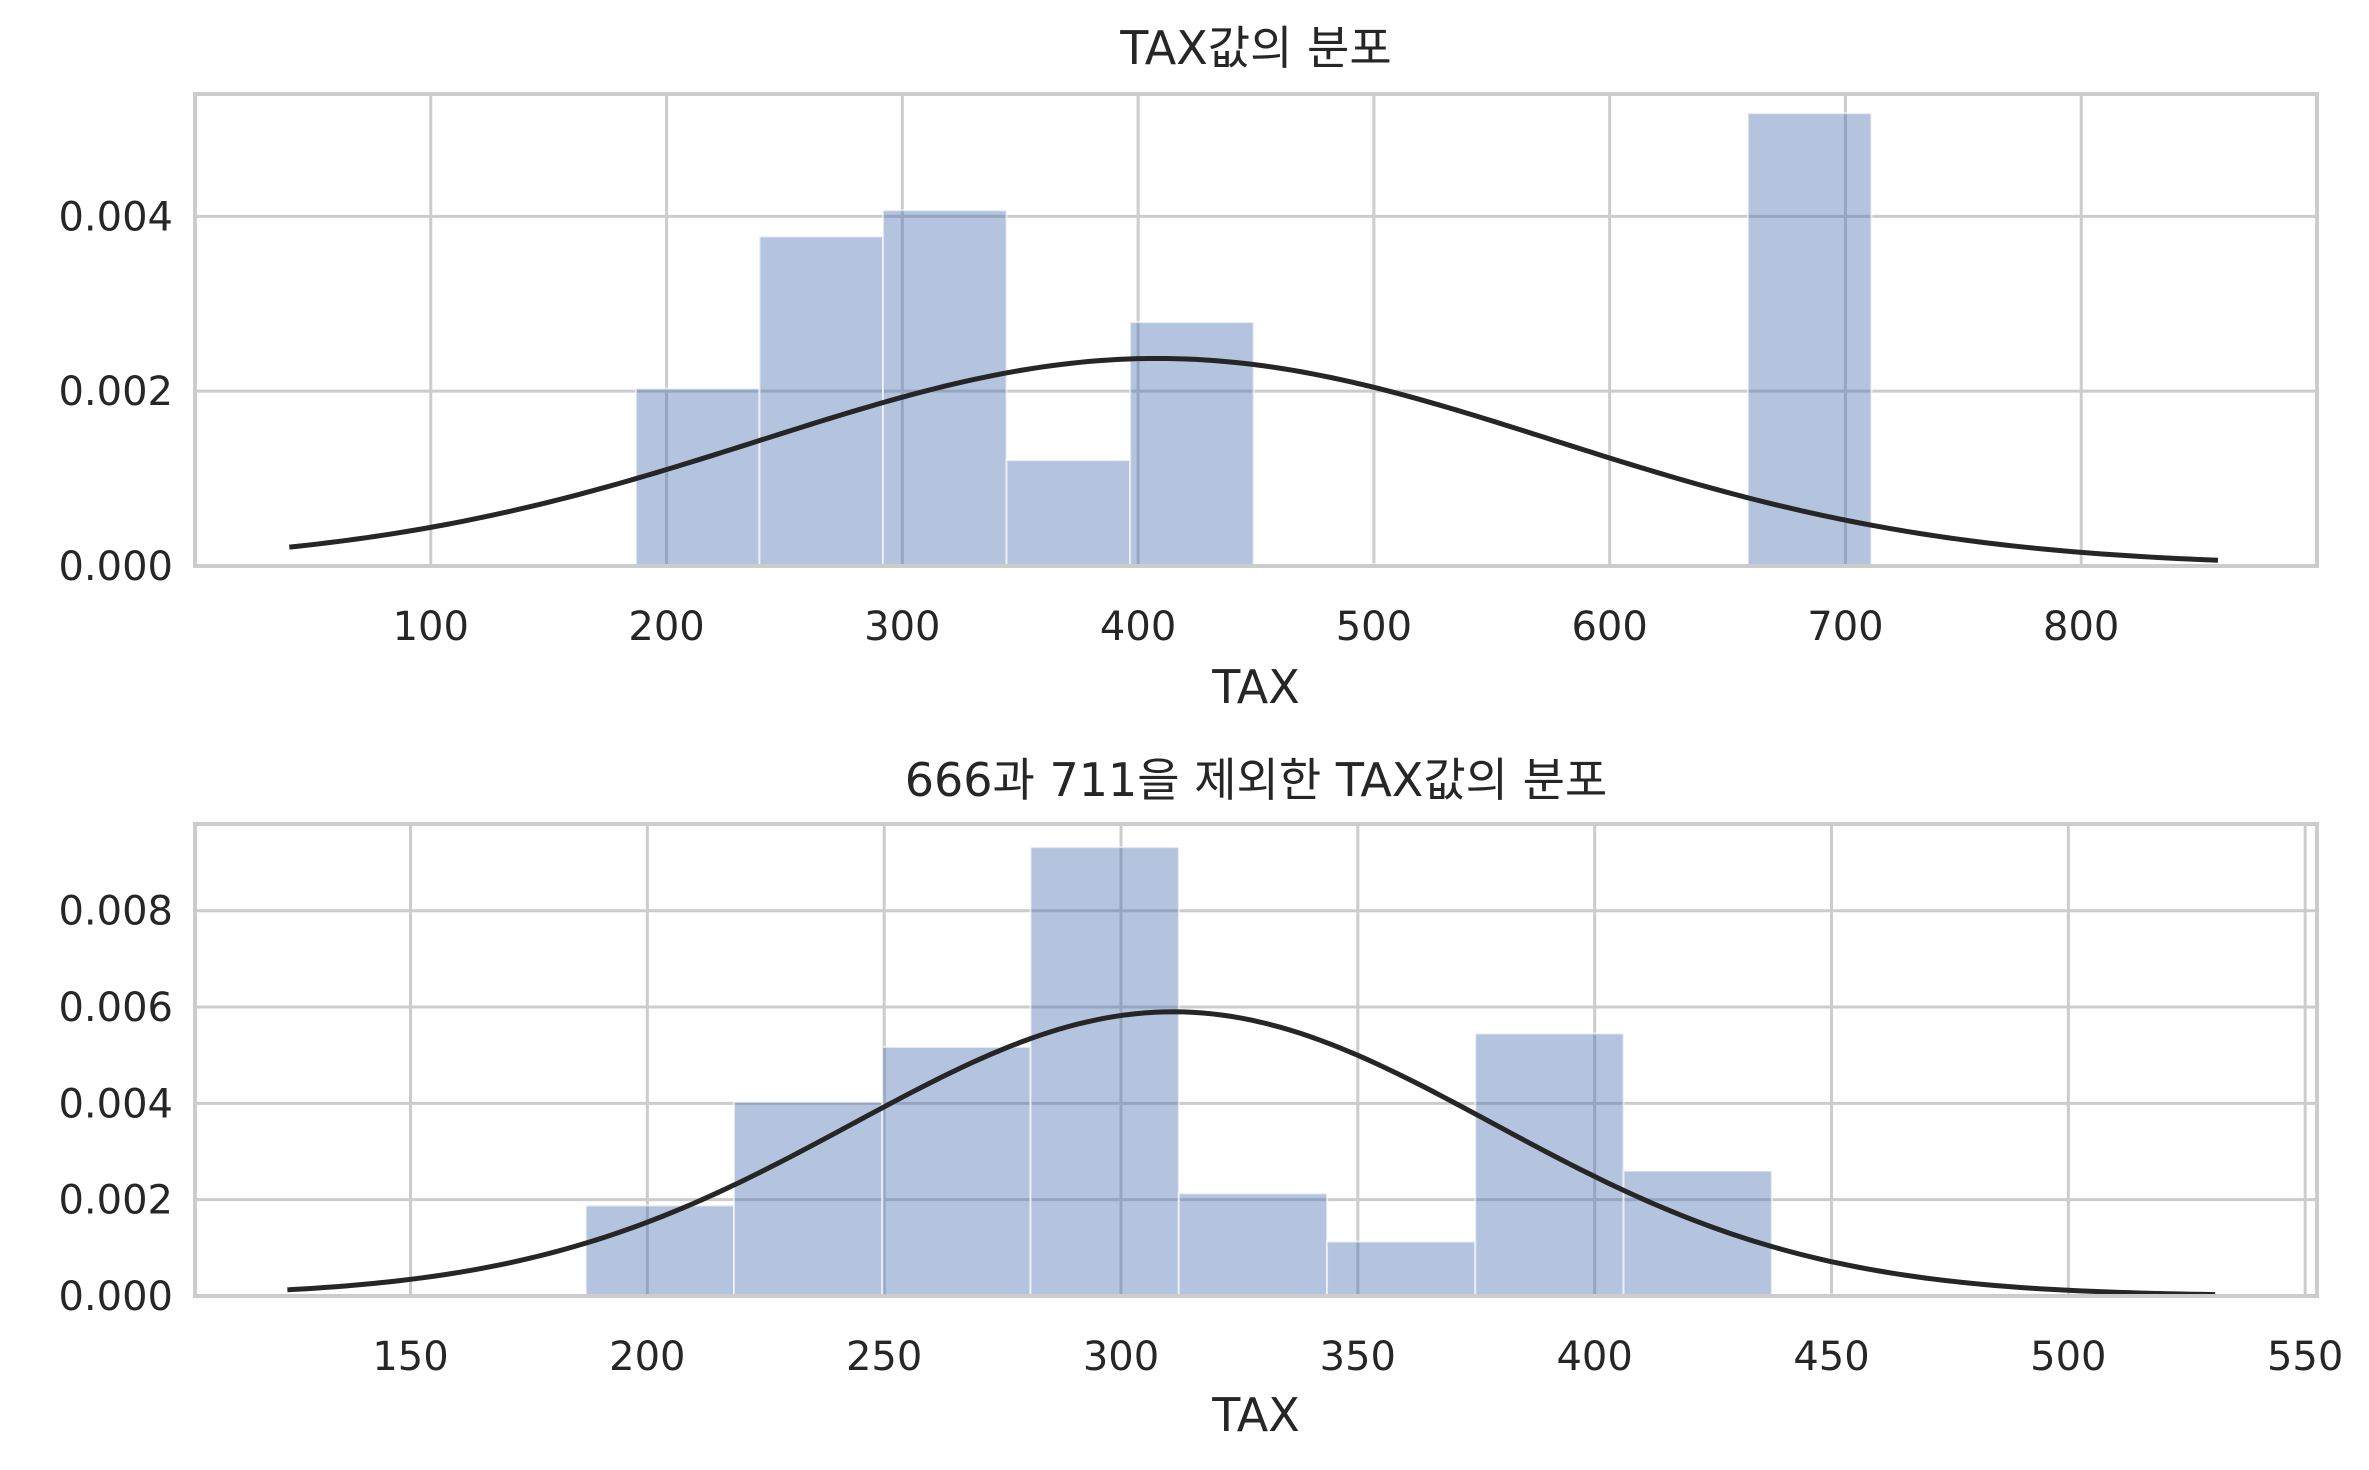  I want to click on x-tick-labels: 150 200 250 300 350 400 450 500 550, so click(1357, 1357).